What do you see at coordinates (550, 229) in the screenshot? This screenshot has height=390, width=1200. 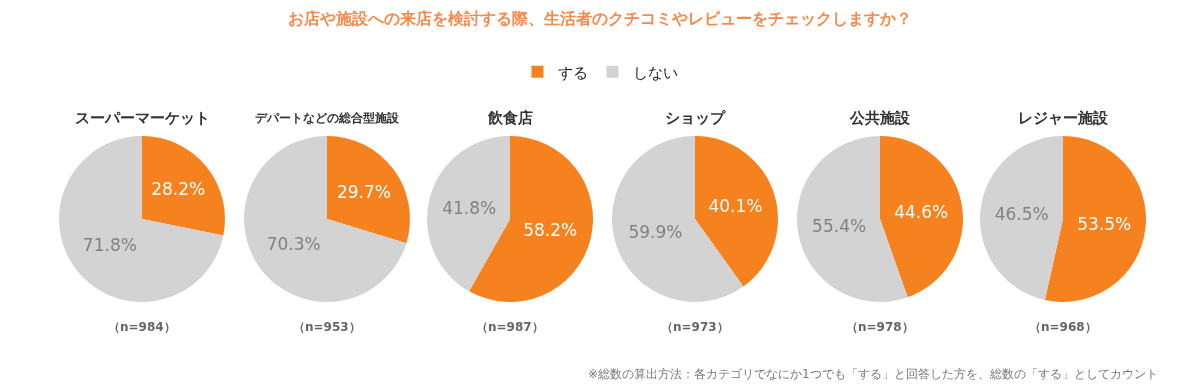 I see `data-label: 58.2%` at bounding box center [550, 229].